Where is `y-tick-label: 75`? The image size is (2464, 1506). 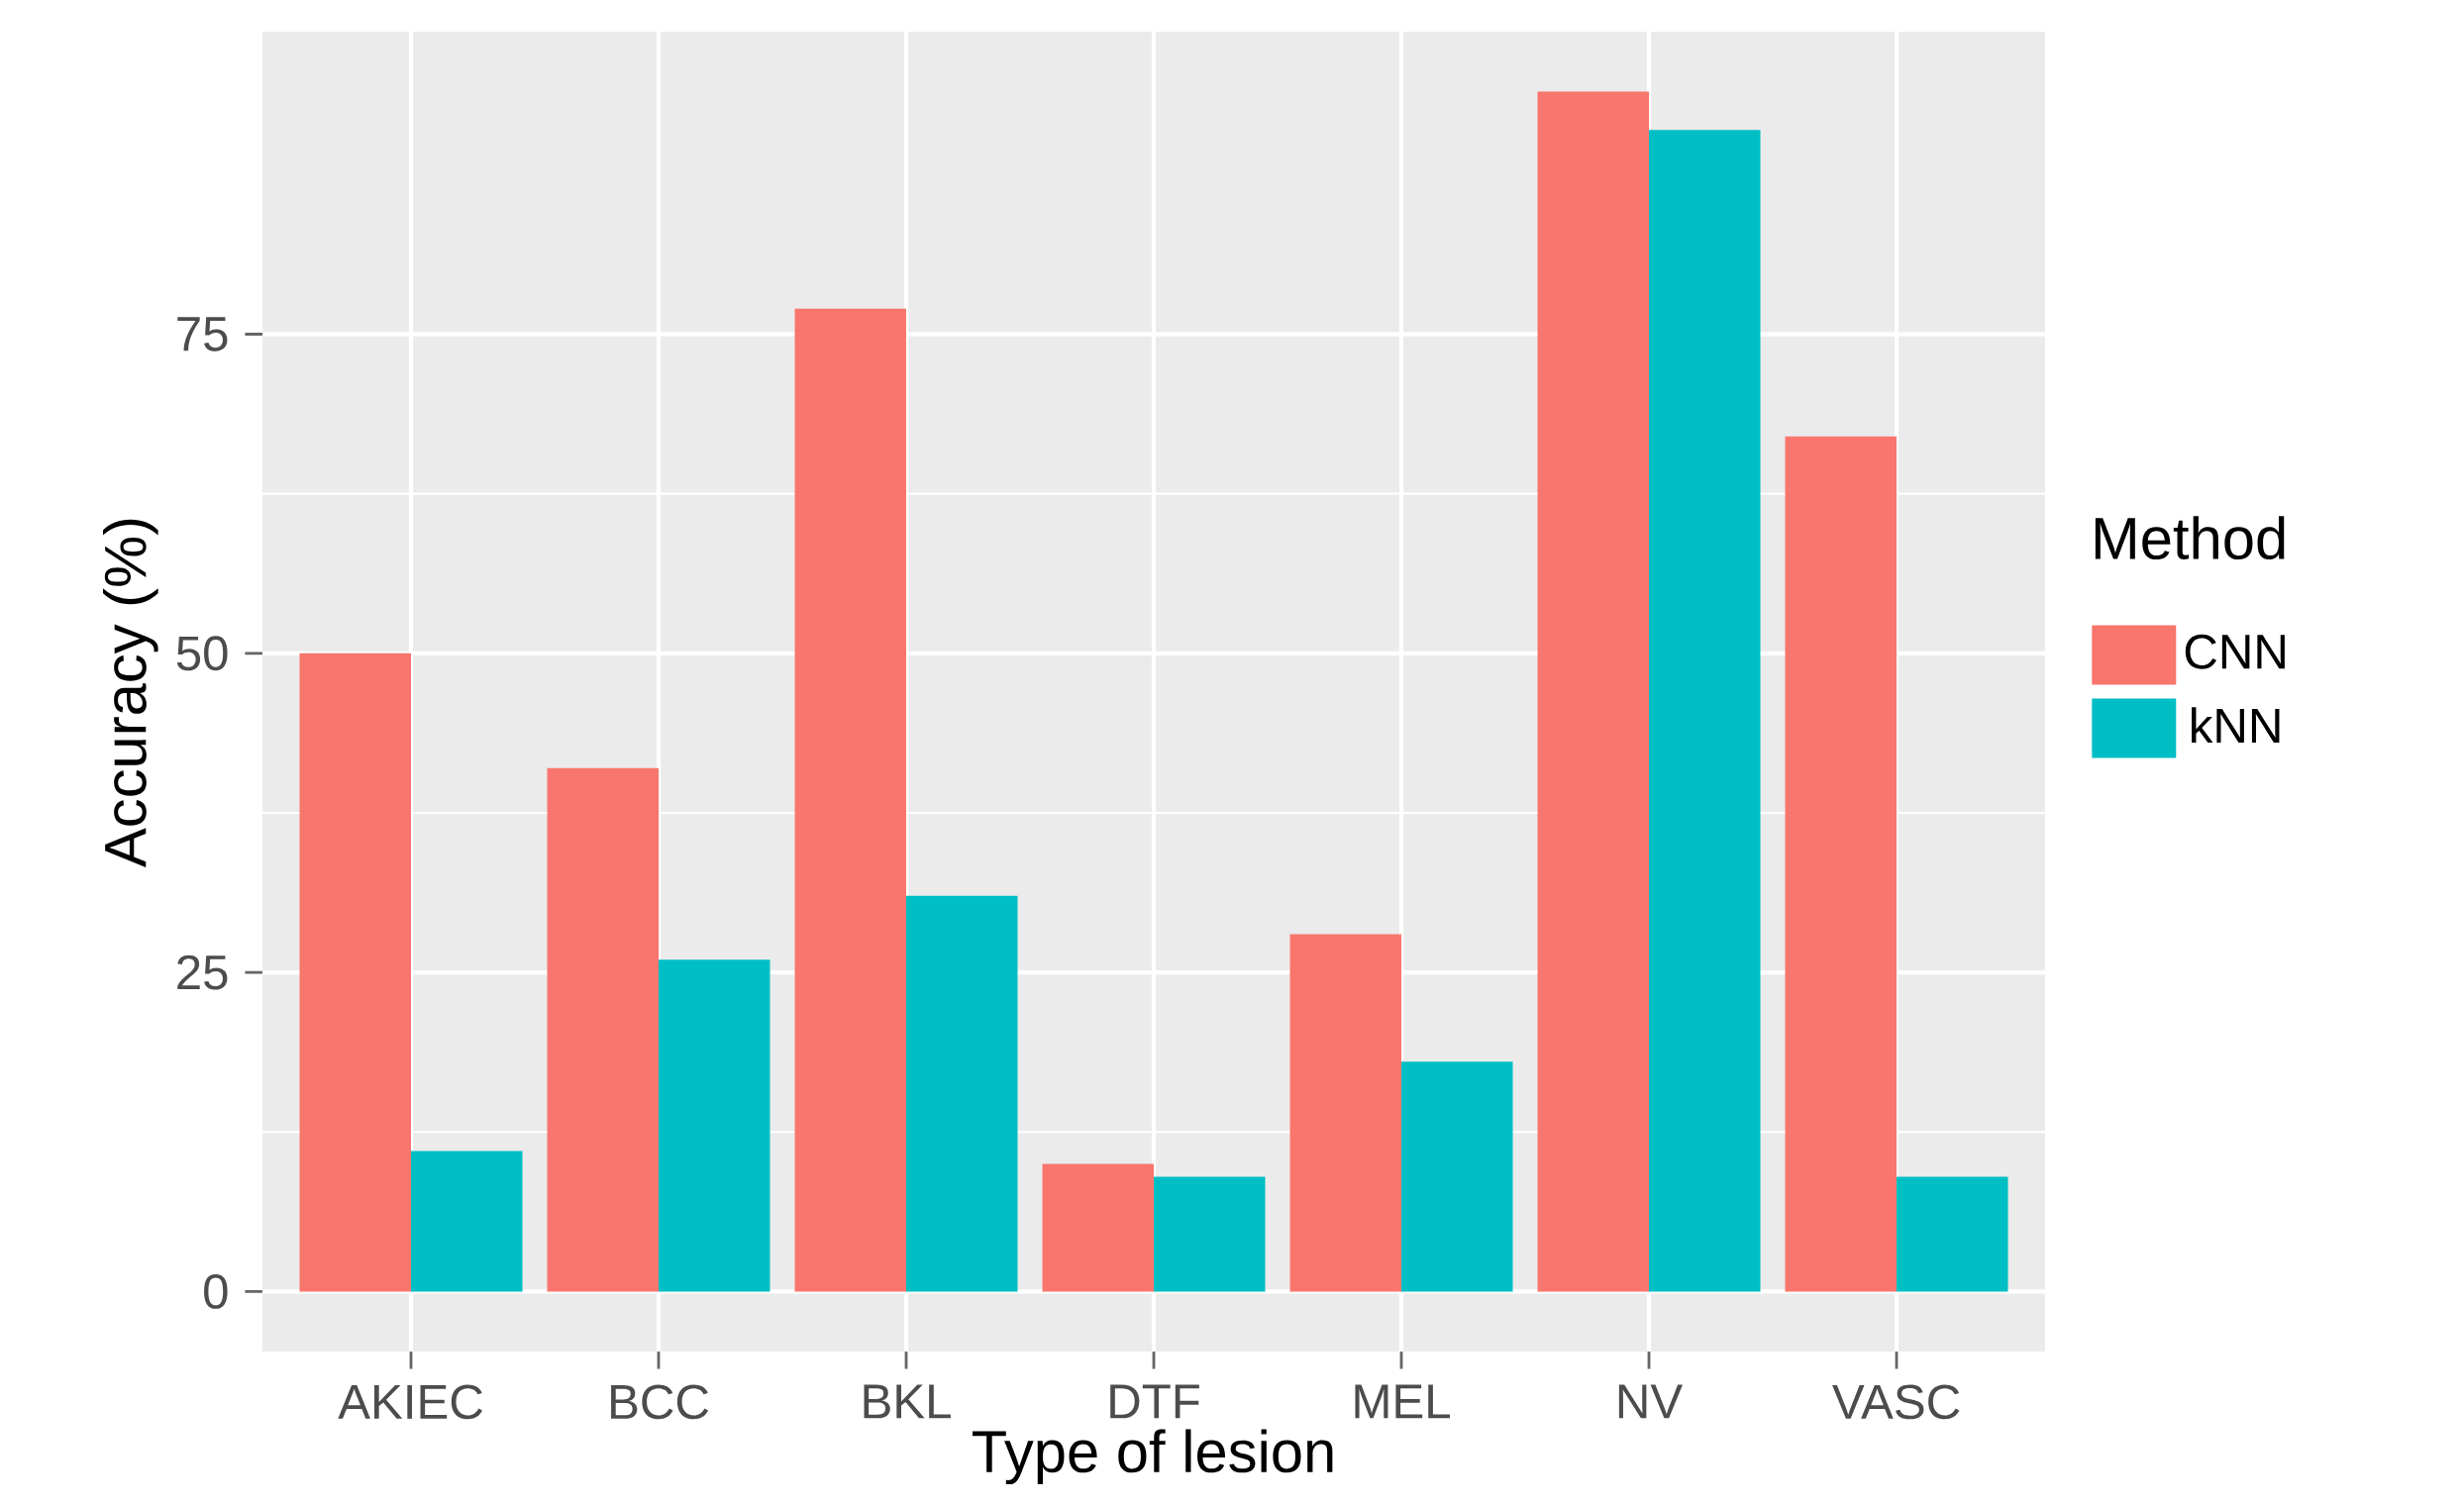 y-tick-label: 75 is located at coordinates (202, 334).